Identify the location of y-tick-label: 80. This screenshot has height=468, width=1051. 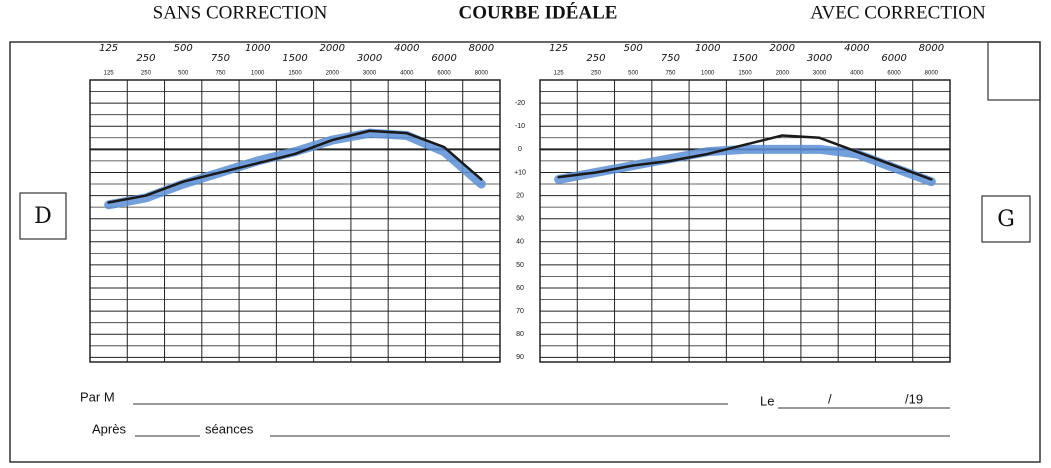
(520, 334).